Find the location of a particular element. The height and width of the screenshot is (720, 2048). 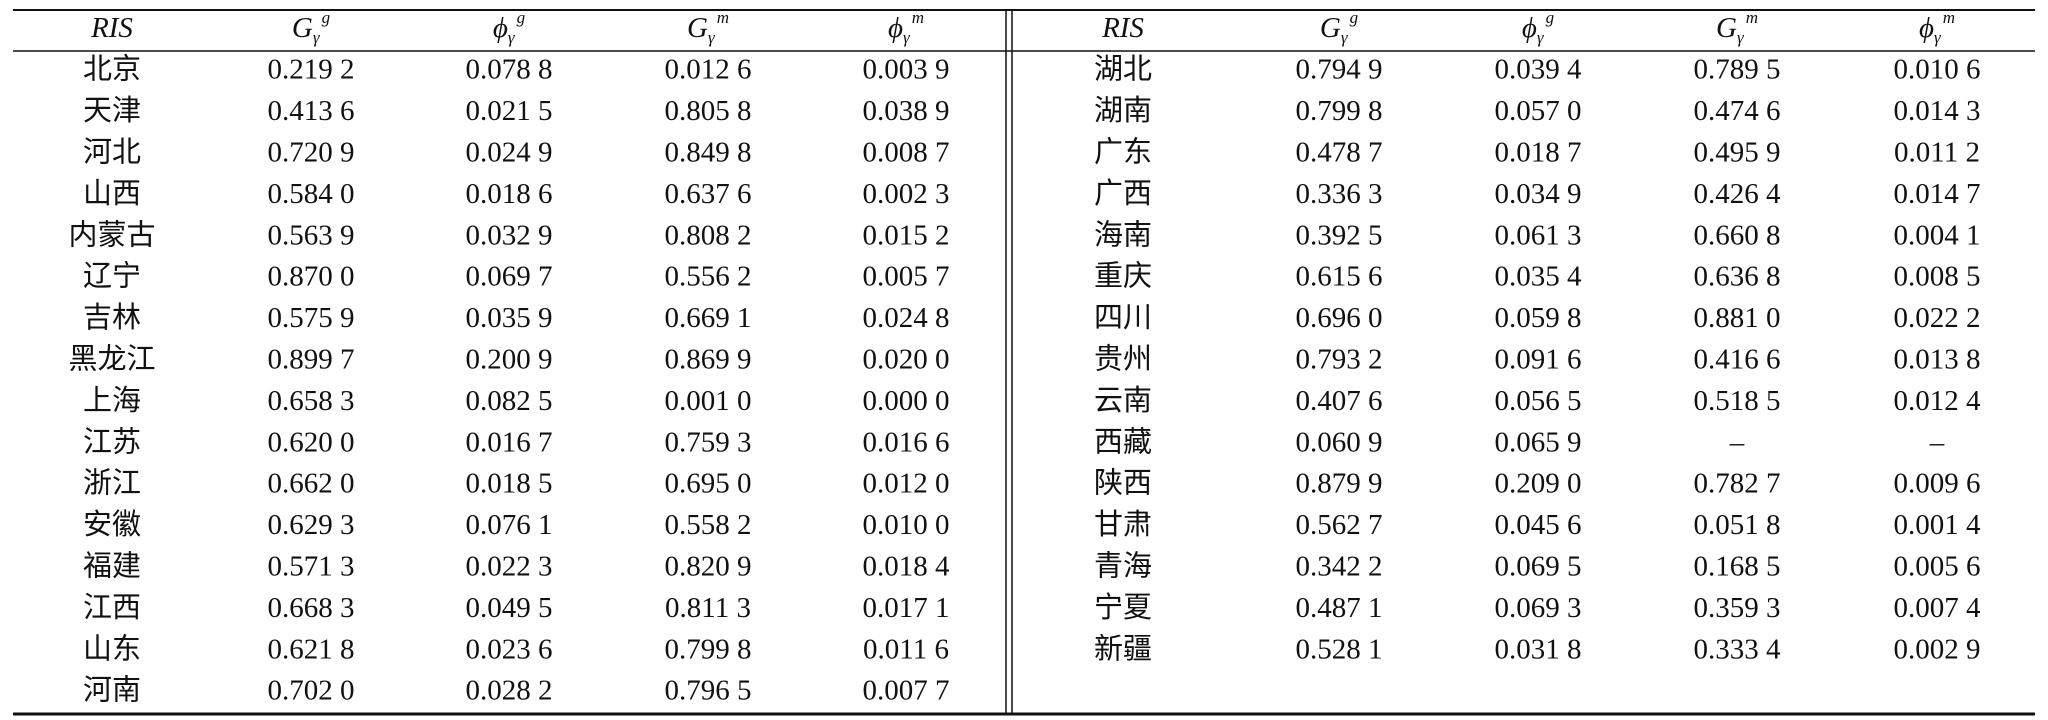

value-cell: 0.021 5 is located at coordinates (509, 111).